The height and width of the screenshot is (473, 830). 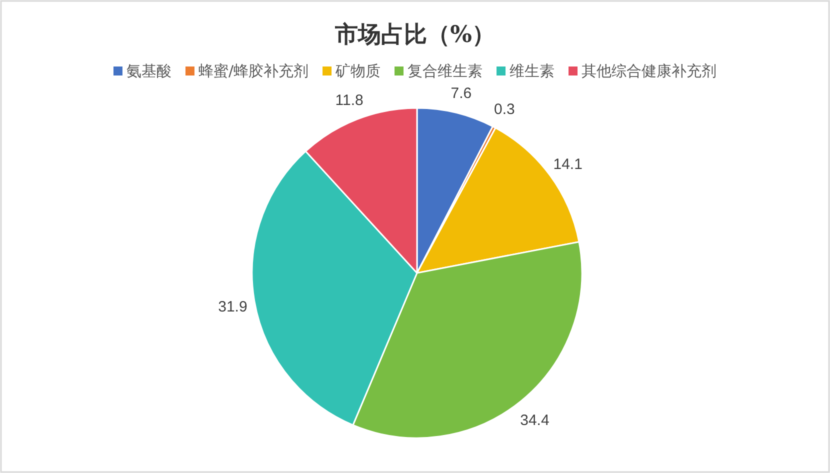 I want to click on legend-label: 矿物质, so click(x=357, y=71).